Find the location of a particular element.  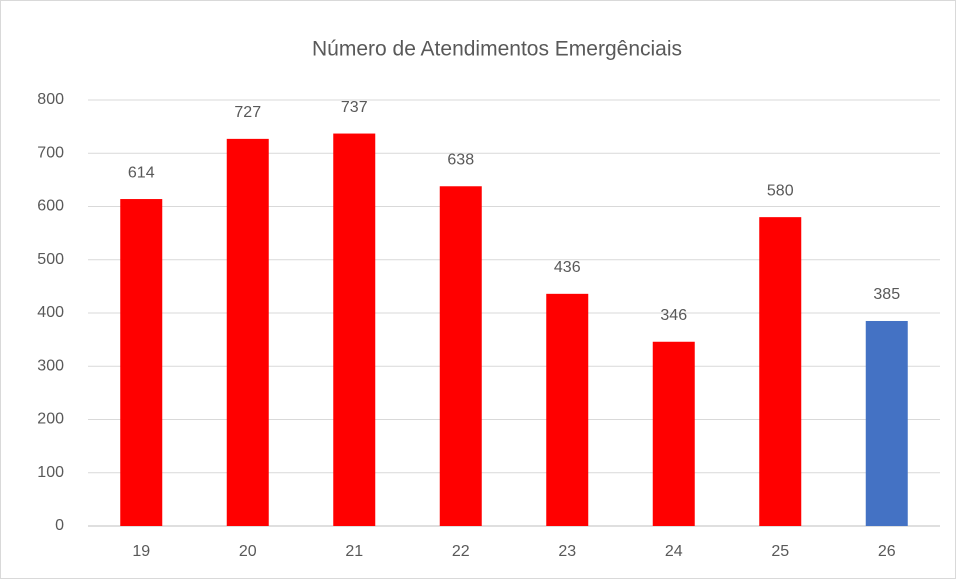

x-tick-label: 19 is located at coordinates (141, 551).